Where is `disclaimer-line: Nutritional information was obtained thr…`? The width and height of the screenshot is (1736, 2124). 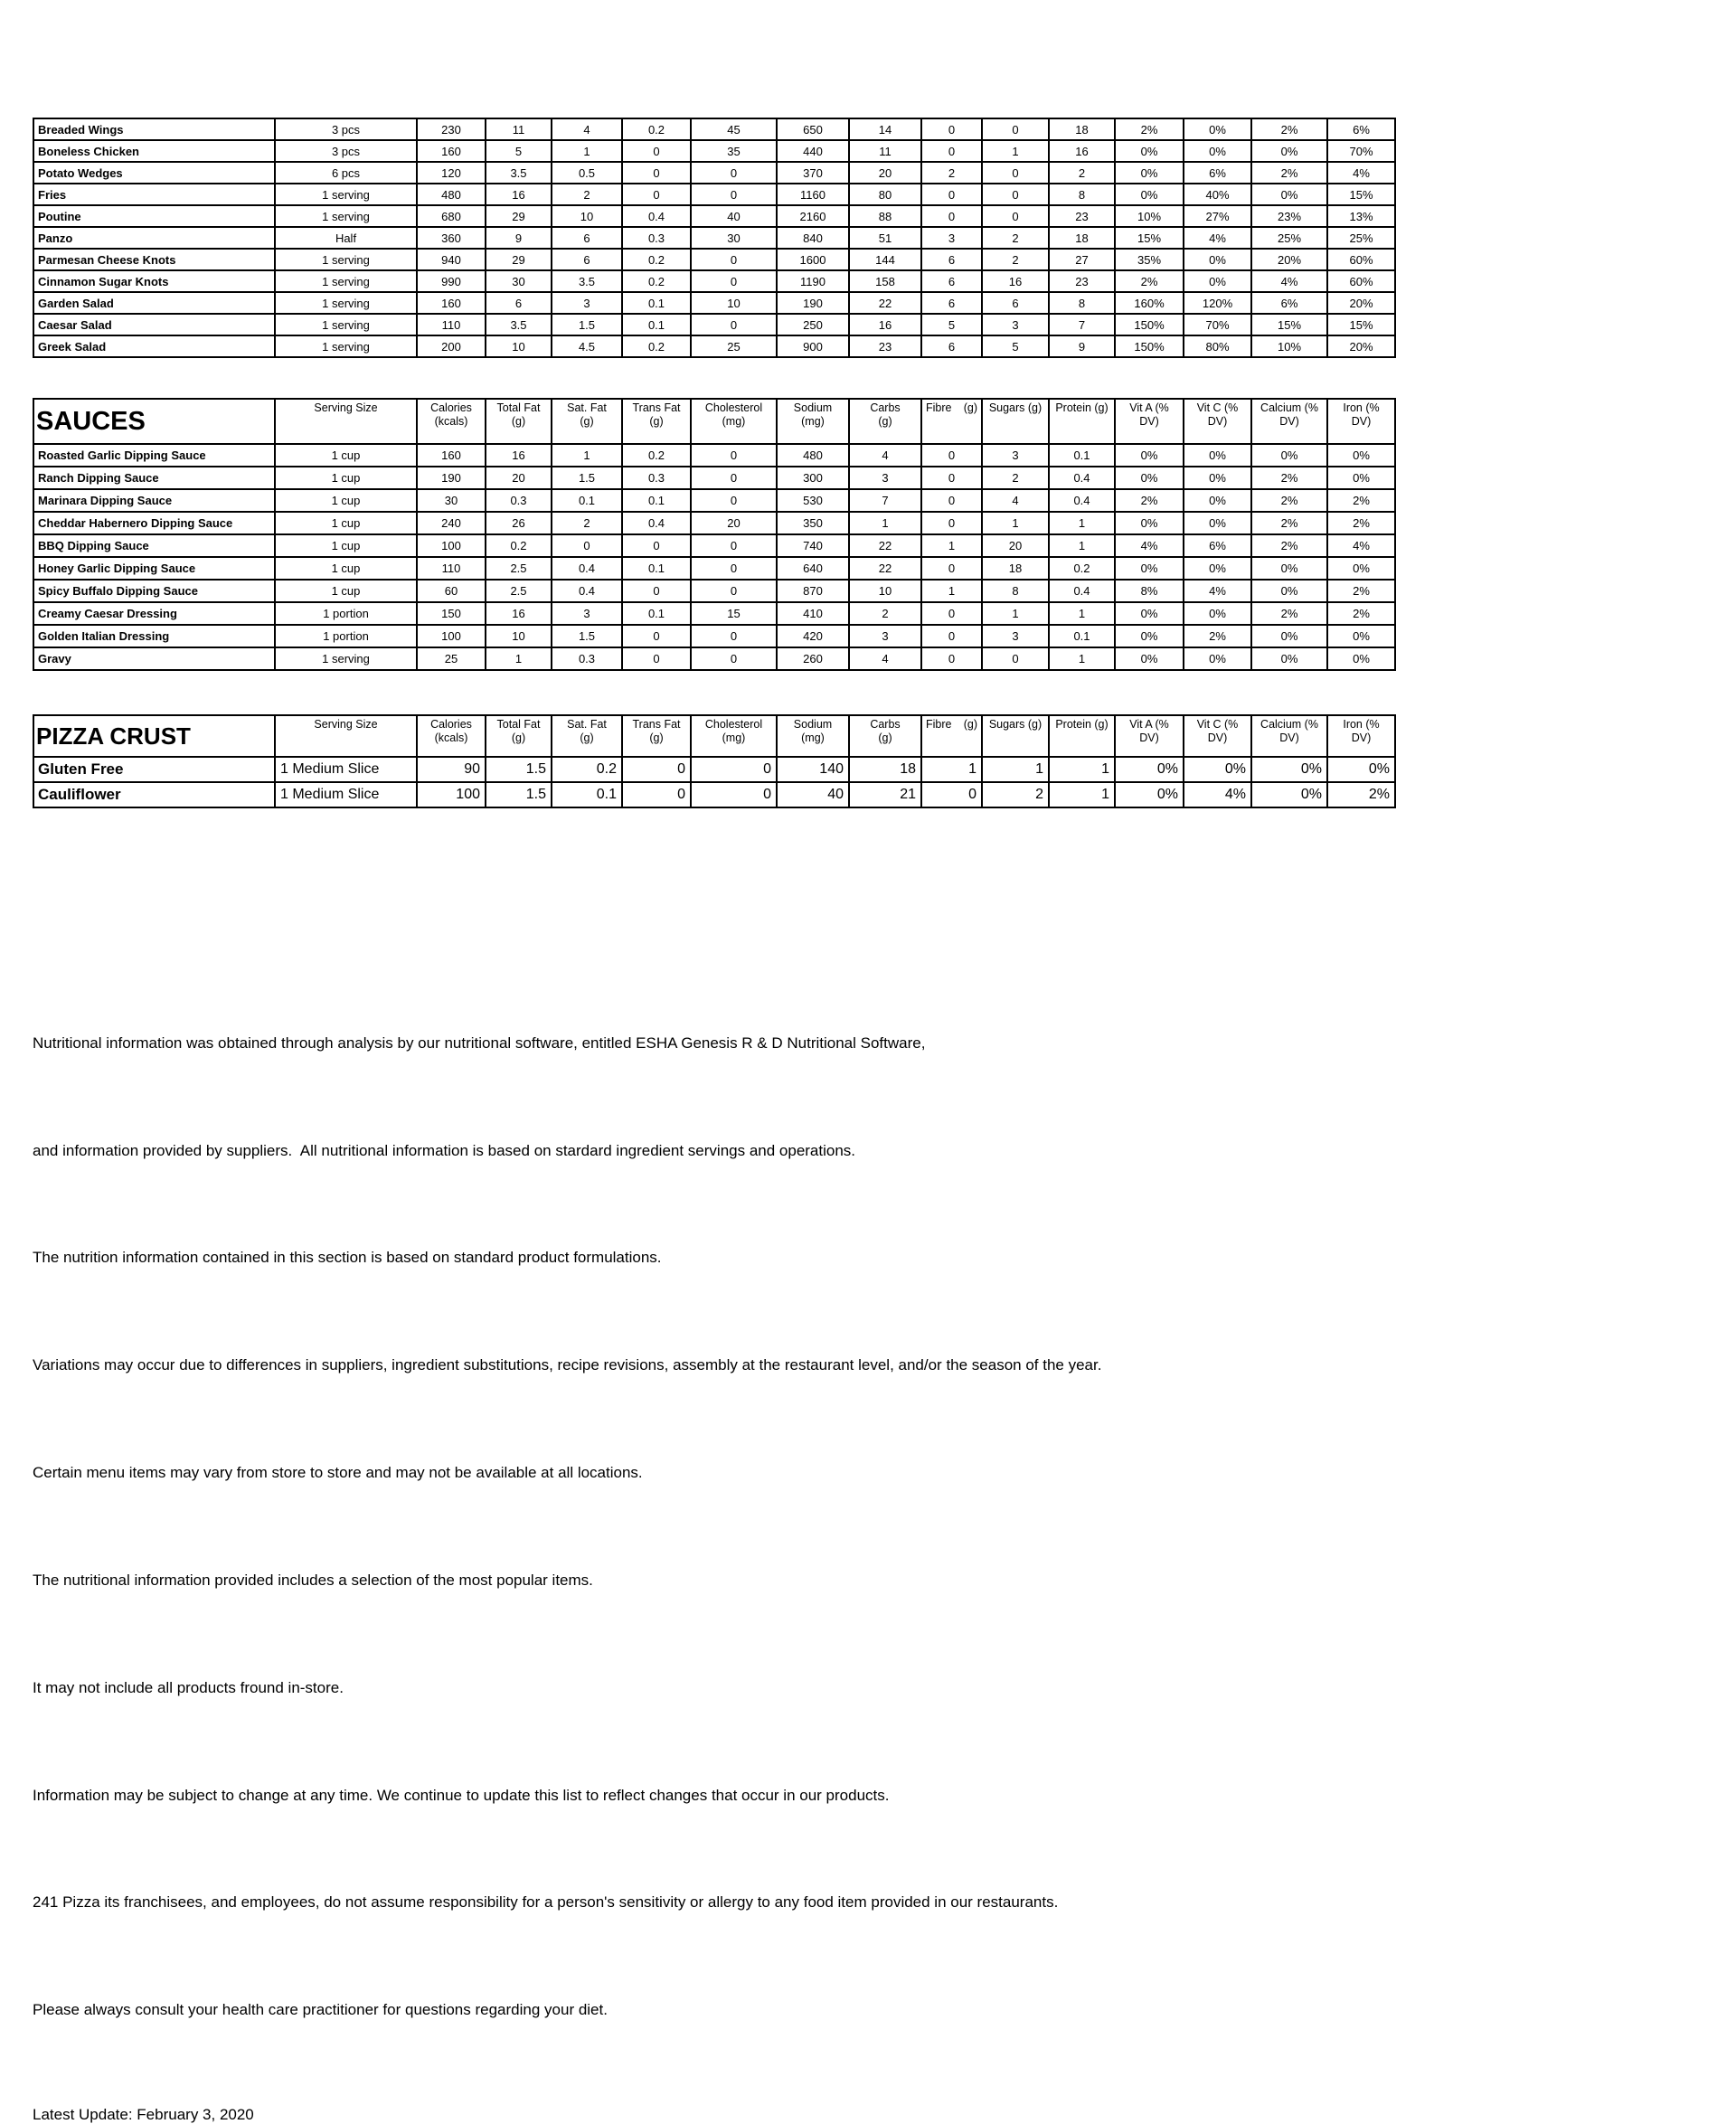 disclaimer-line: Nutritional information was obtained thr… is located at coordinates (480, 1043).